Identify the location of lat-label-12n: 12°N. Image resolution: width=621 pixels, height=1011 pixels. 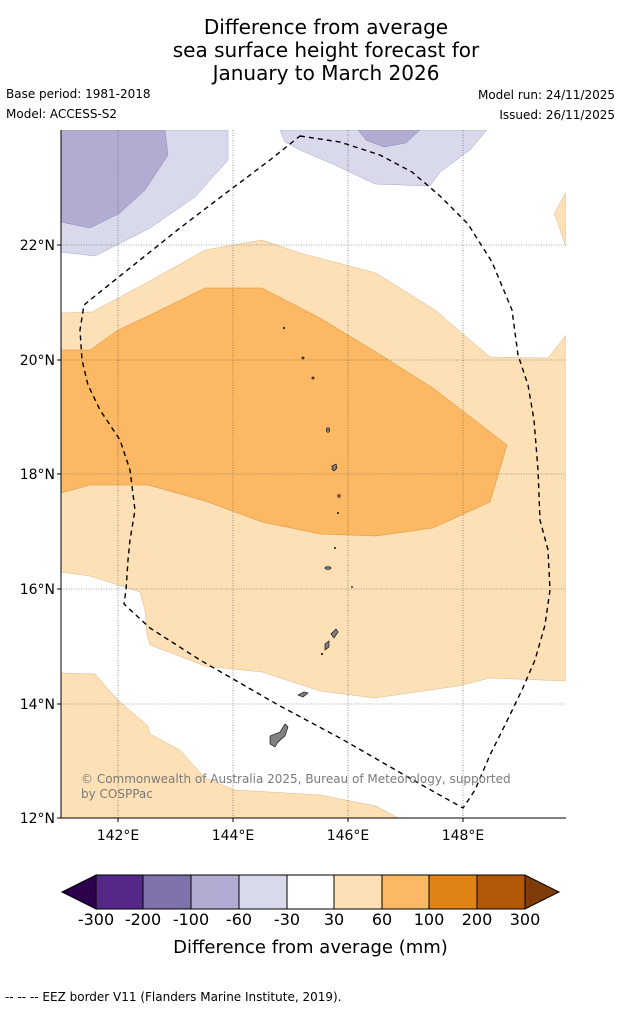
(37, 819).